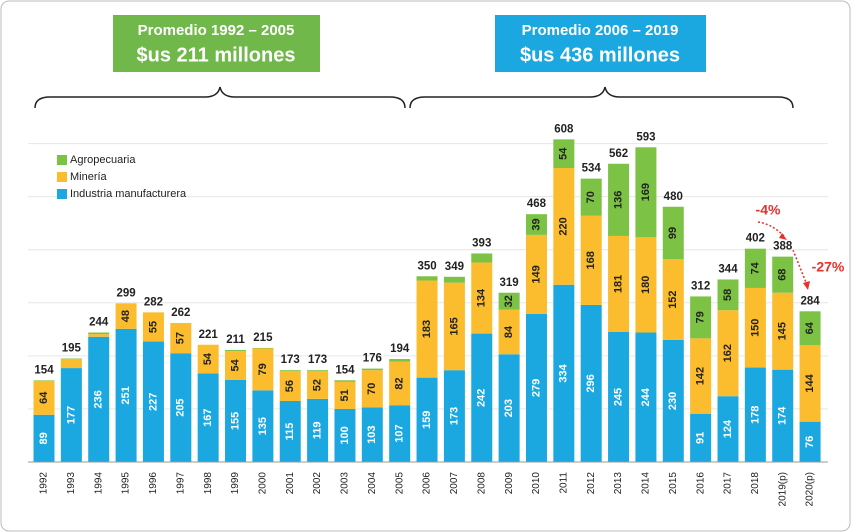 This screenshot has width=851, height=532. What do you see at coordinates (216, 30) in the screenshot?
I see `left-title: Promedio 1992 – 2005` at bounding box center [216, 30].